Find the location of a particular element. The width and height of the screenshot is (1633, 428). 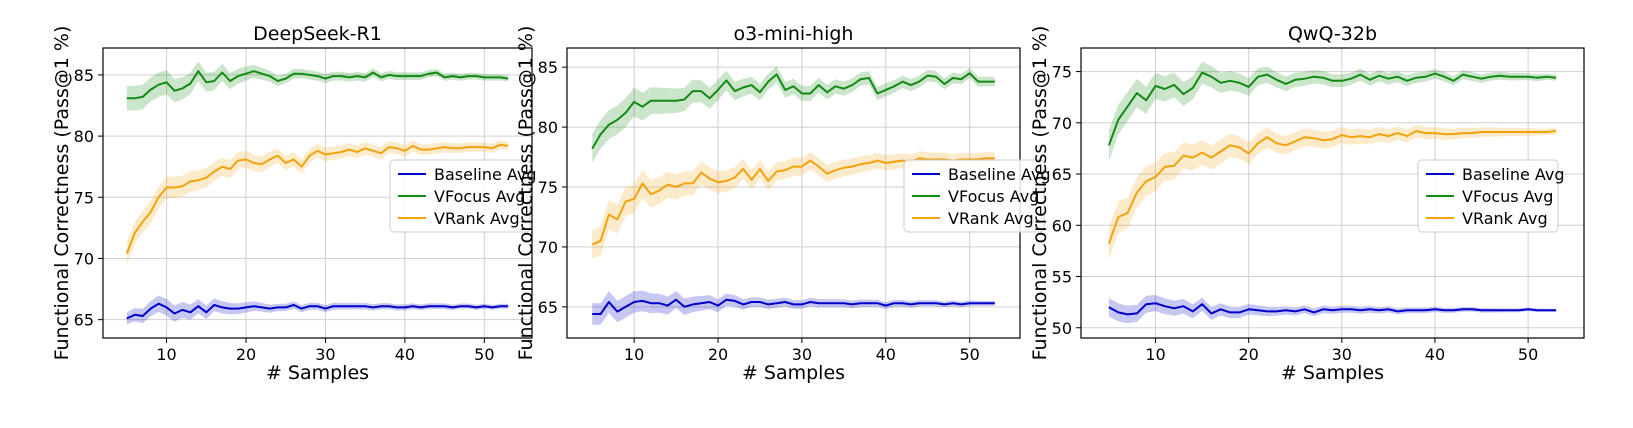

chart-title: DeepSeek-R1 is located at coordinates (317, 34).